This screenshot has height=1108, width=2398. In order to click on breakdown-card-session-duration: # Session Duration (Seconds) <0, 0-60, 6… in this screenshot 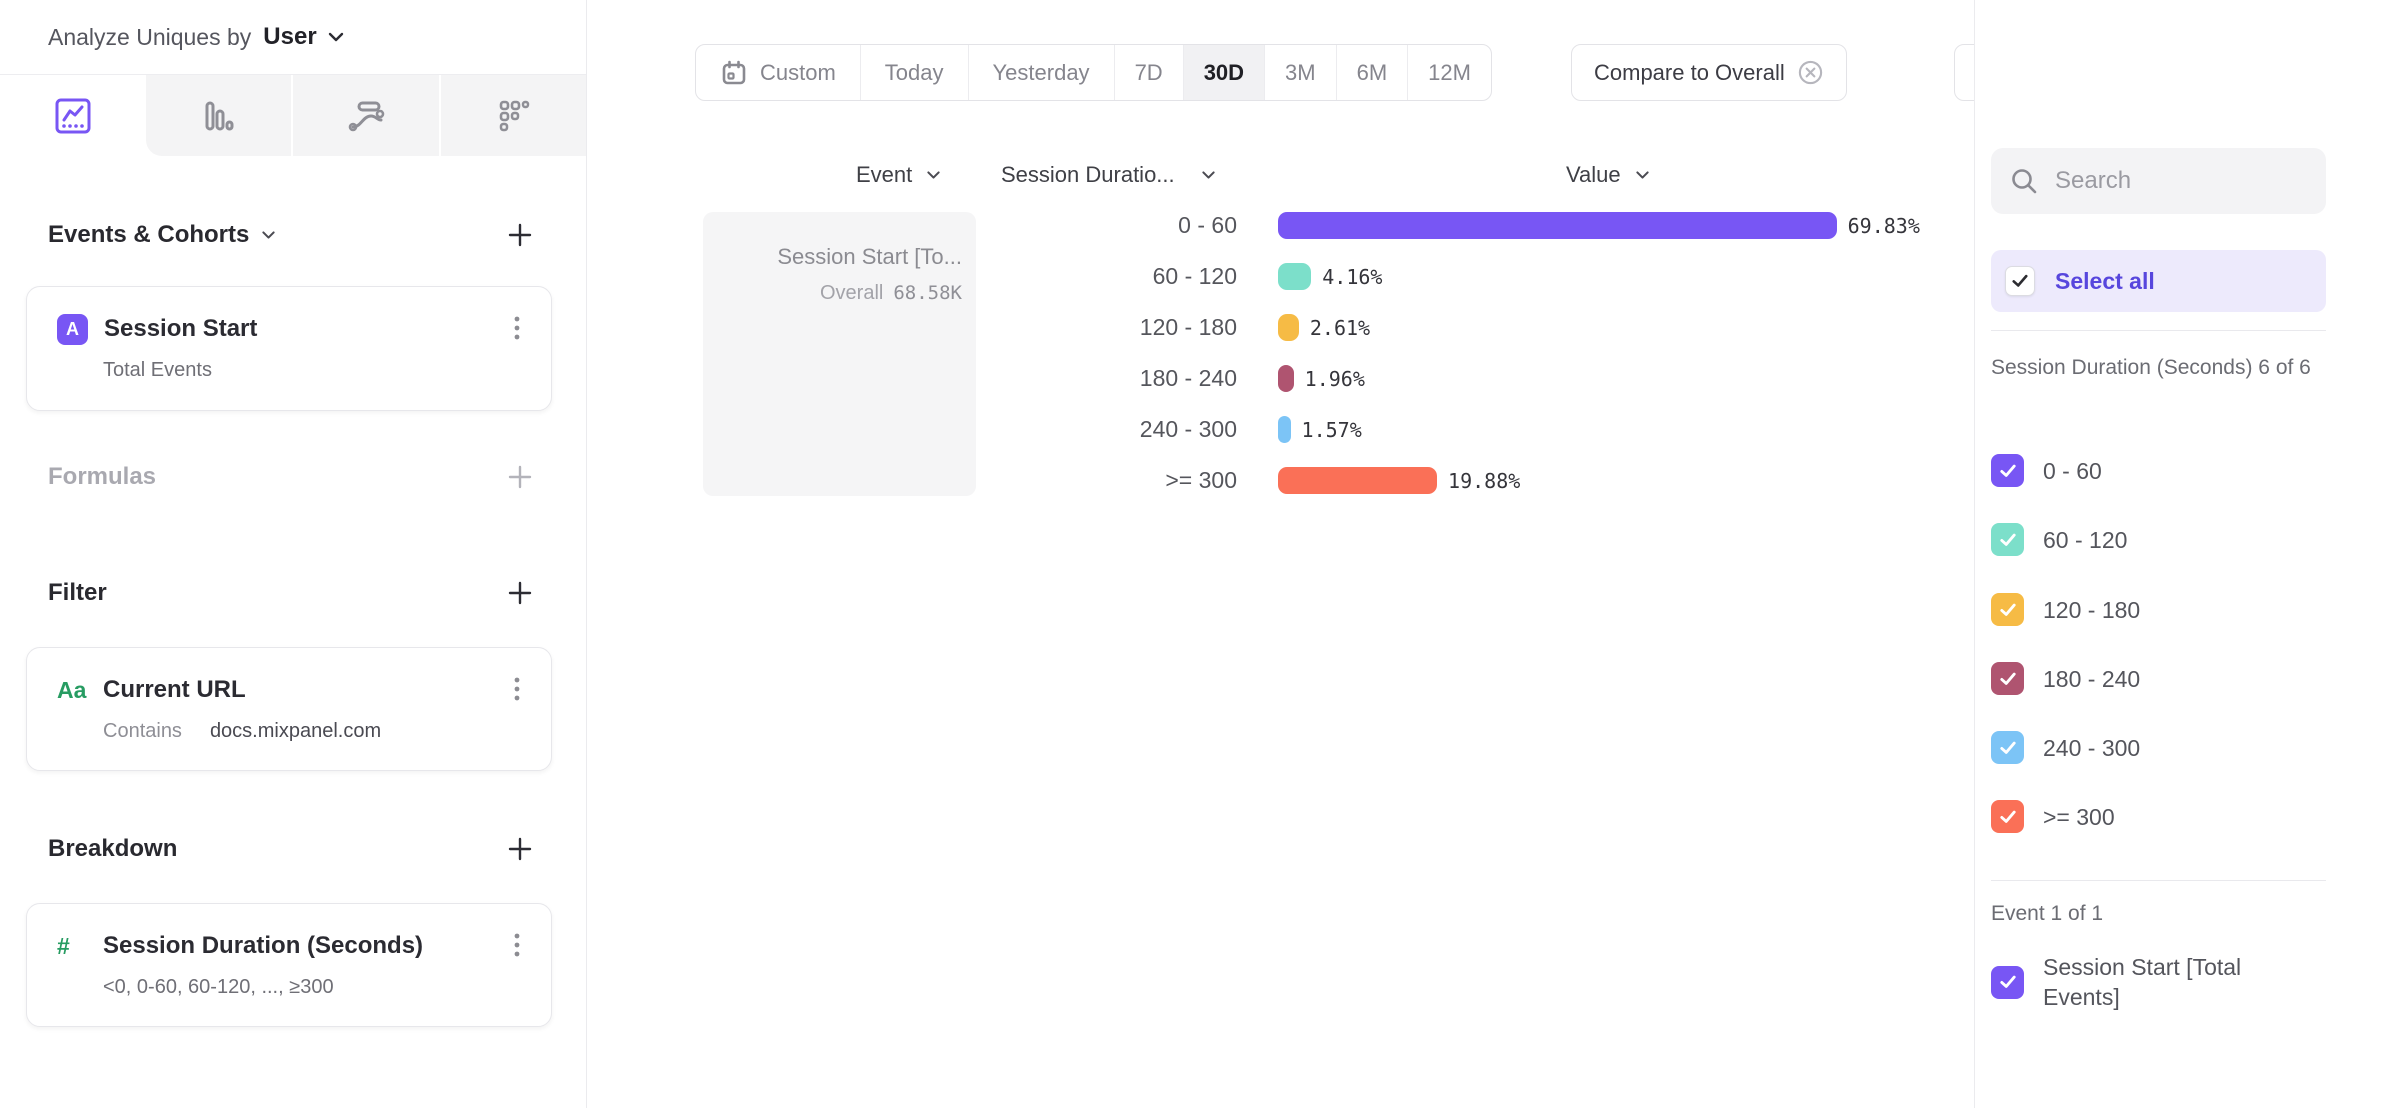, I will do `click(289, 965)`.